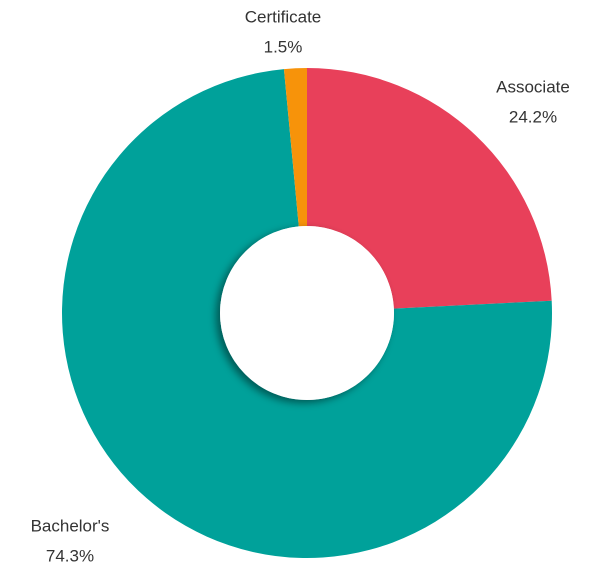 This screenshot has width=602, height=579. I want to click on slice-label: Associate, so click(533, 86).